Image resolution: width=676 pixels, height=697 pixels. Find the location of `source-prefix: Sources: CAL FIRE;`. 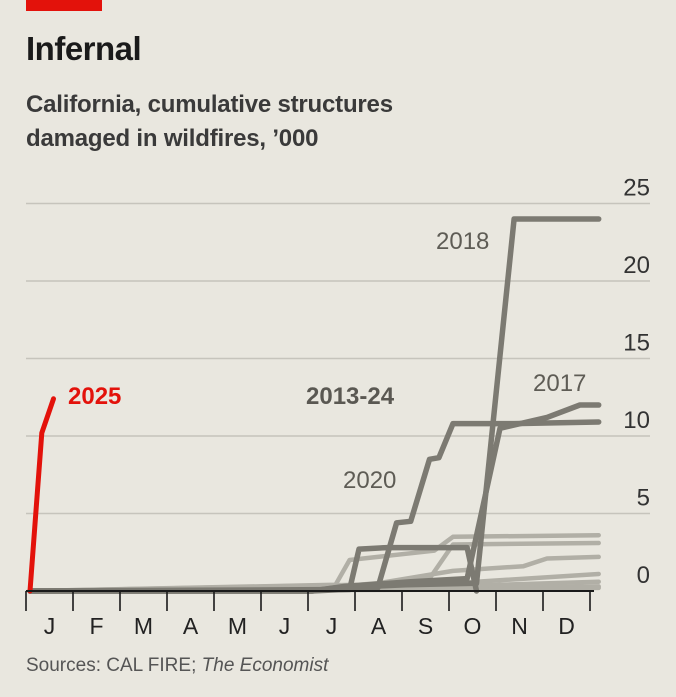

source-prefix: Sources: CAL FIRE; is located at coordinates (114, 665).